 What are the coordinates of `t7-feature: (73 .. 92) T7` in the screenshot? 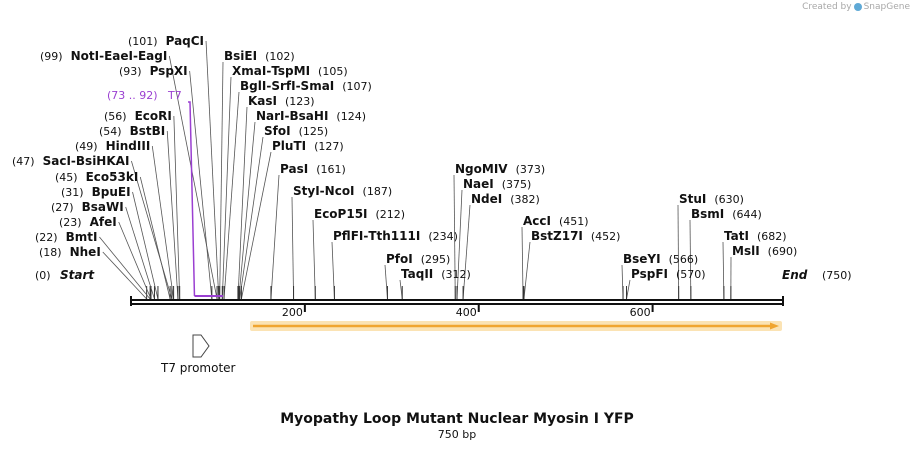 It's located at (165, 193).